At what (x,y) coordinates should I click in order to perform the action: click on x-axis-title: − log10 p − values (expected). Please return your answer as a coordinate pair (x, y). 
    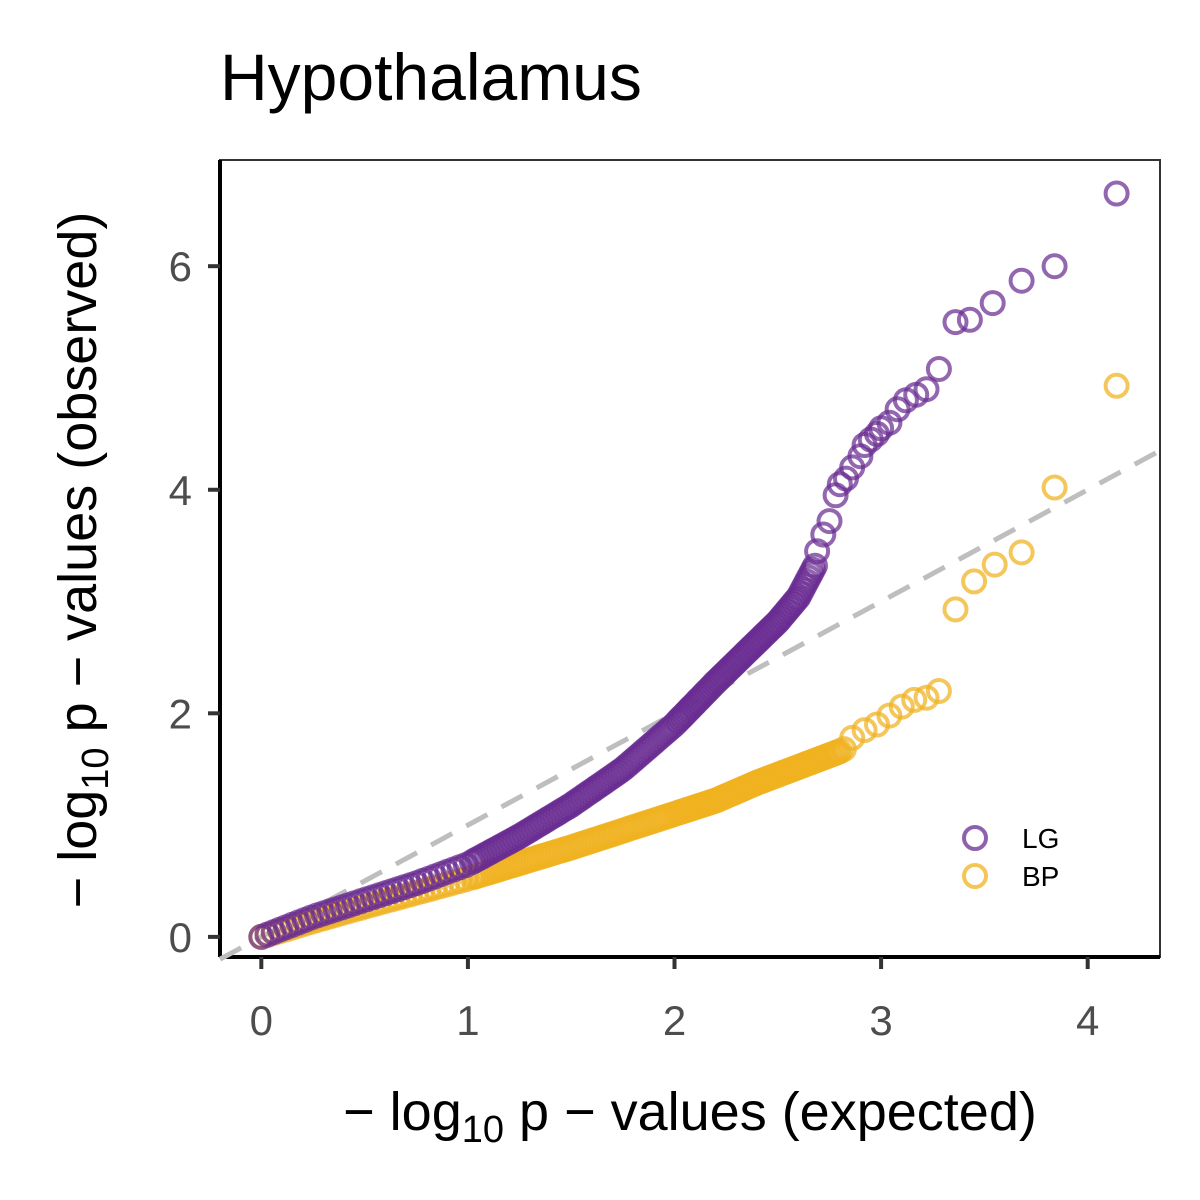
    Looking at the image, I should click on (690, 1116).